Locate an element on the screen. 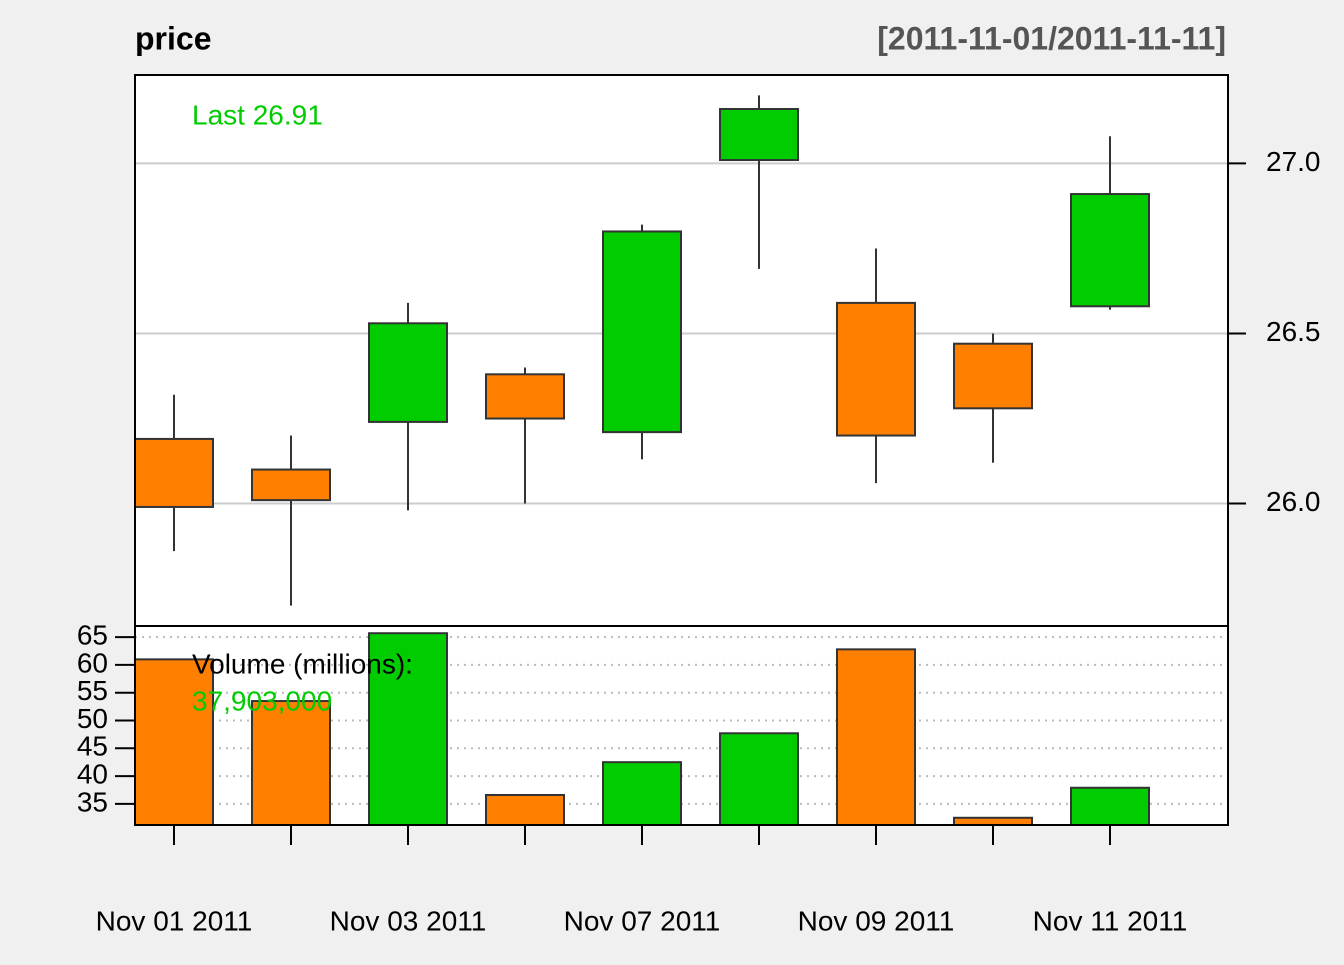  y-tick-label: 50 is located at coordinates (92, 718).